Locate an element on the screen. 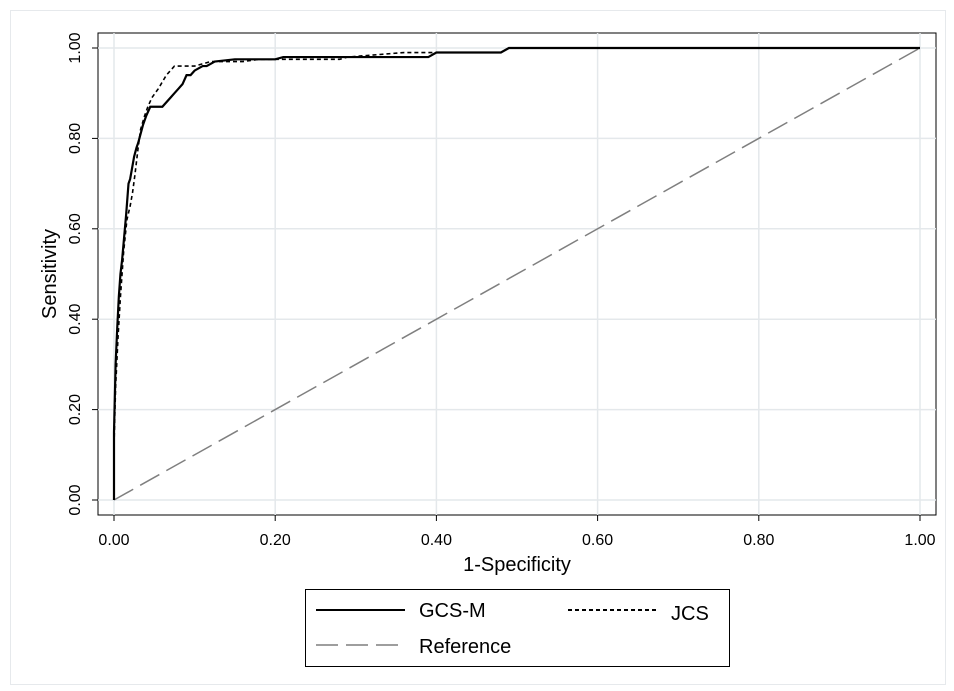 Image resolution: width=954 pixels, height=691 pixels. legend: GCS-M JCS Reference is located at coordinates (517, 628).